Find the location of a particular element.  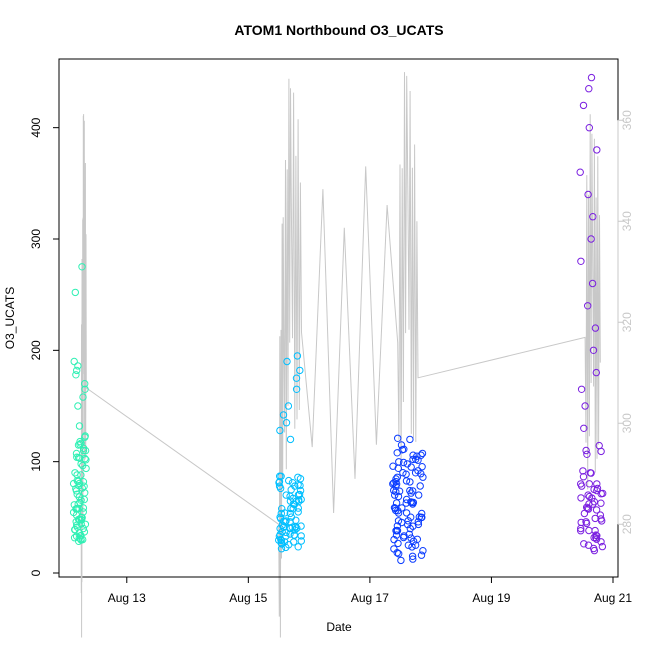

x-tick-label: Aug 19 is located at coordinates (491, 598).